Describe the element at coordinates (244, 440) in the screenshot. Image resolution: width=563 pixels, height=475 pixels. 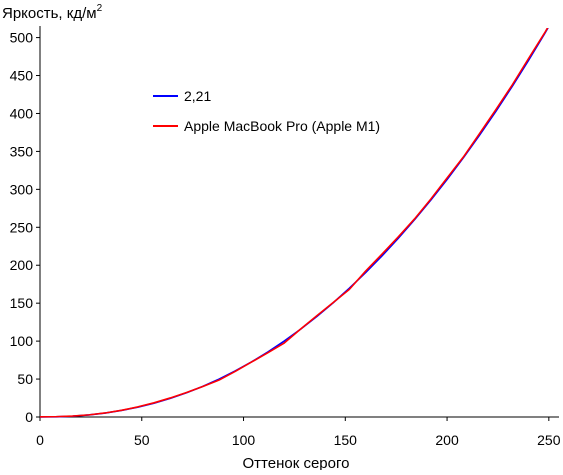
I see `x-tick-label: 100` at that location.